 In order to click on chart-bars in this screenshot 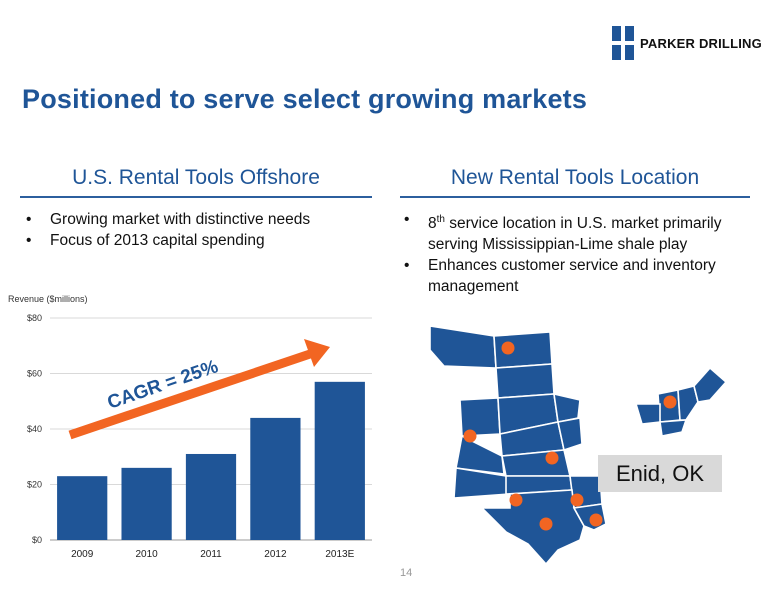, I will do `click(211, 460)`.